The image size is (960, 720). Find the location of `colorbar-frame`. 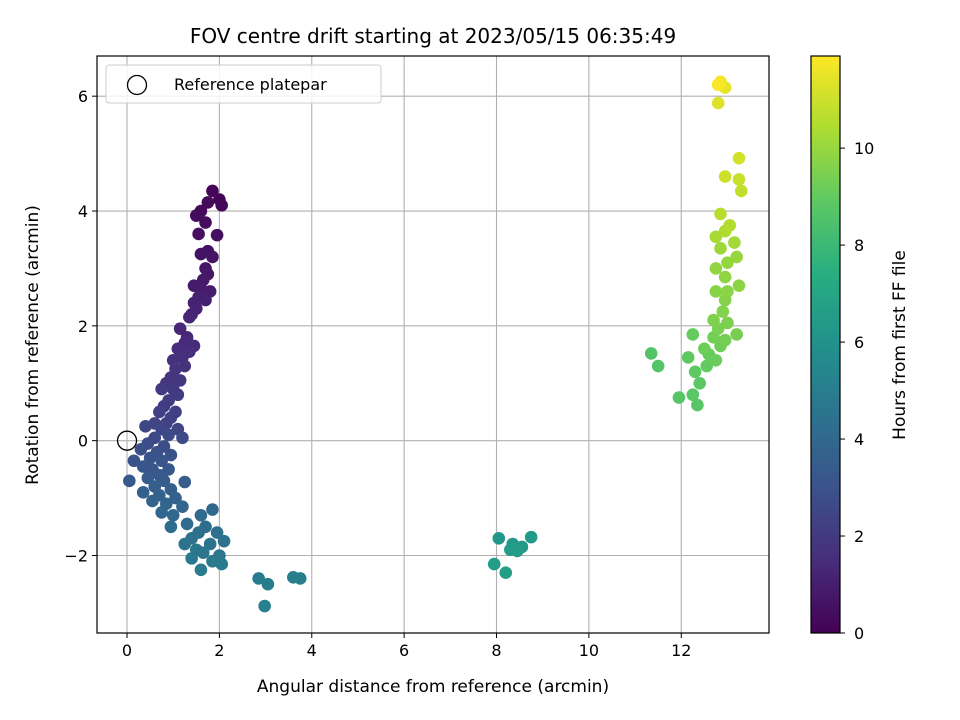

colorbar-frame is located at coordinates (825, 344).